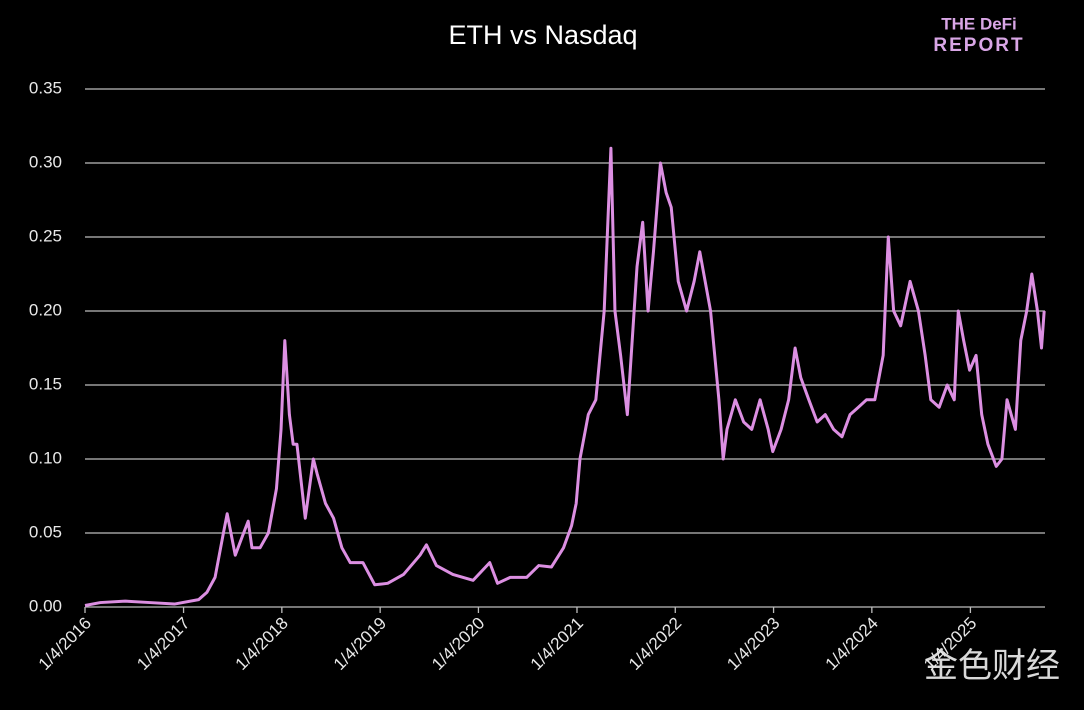 The height and width of the screenshot is (710, 1084). What do you see at coordinates (45, 383) in the screenshot?
I see `y-tick-label: 0.15` at bounding box center [45, 383].